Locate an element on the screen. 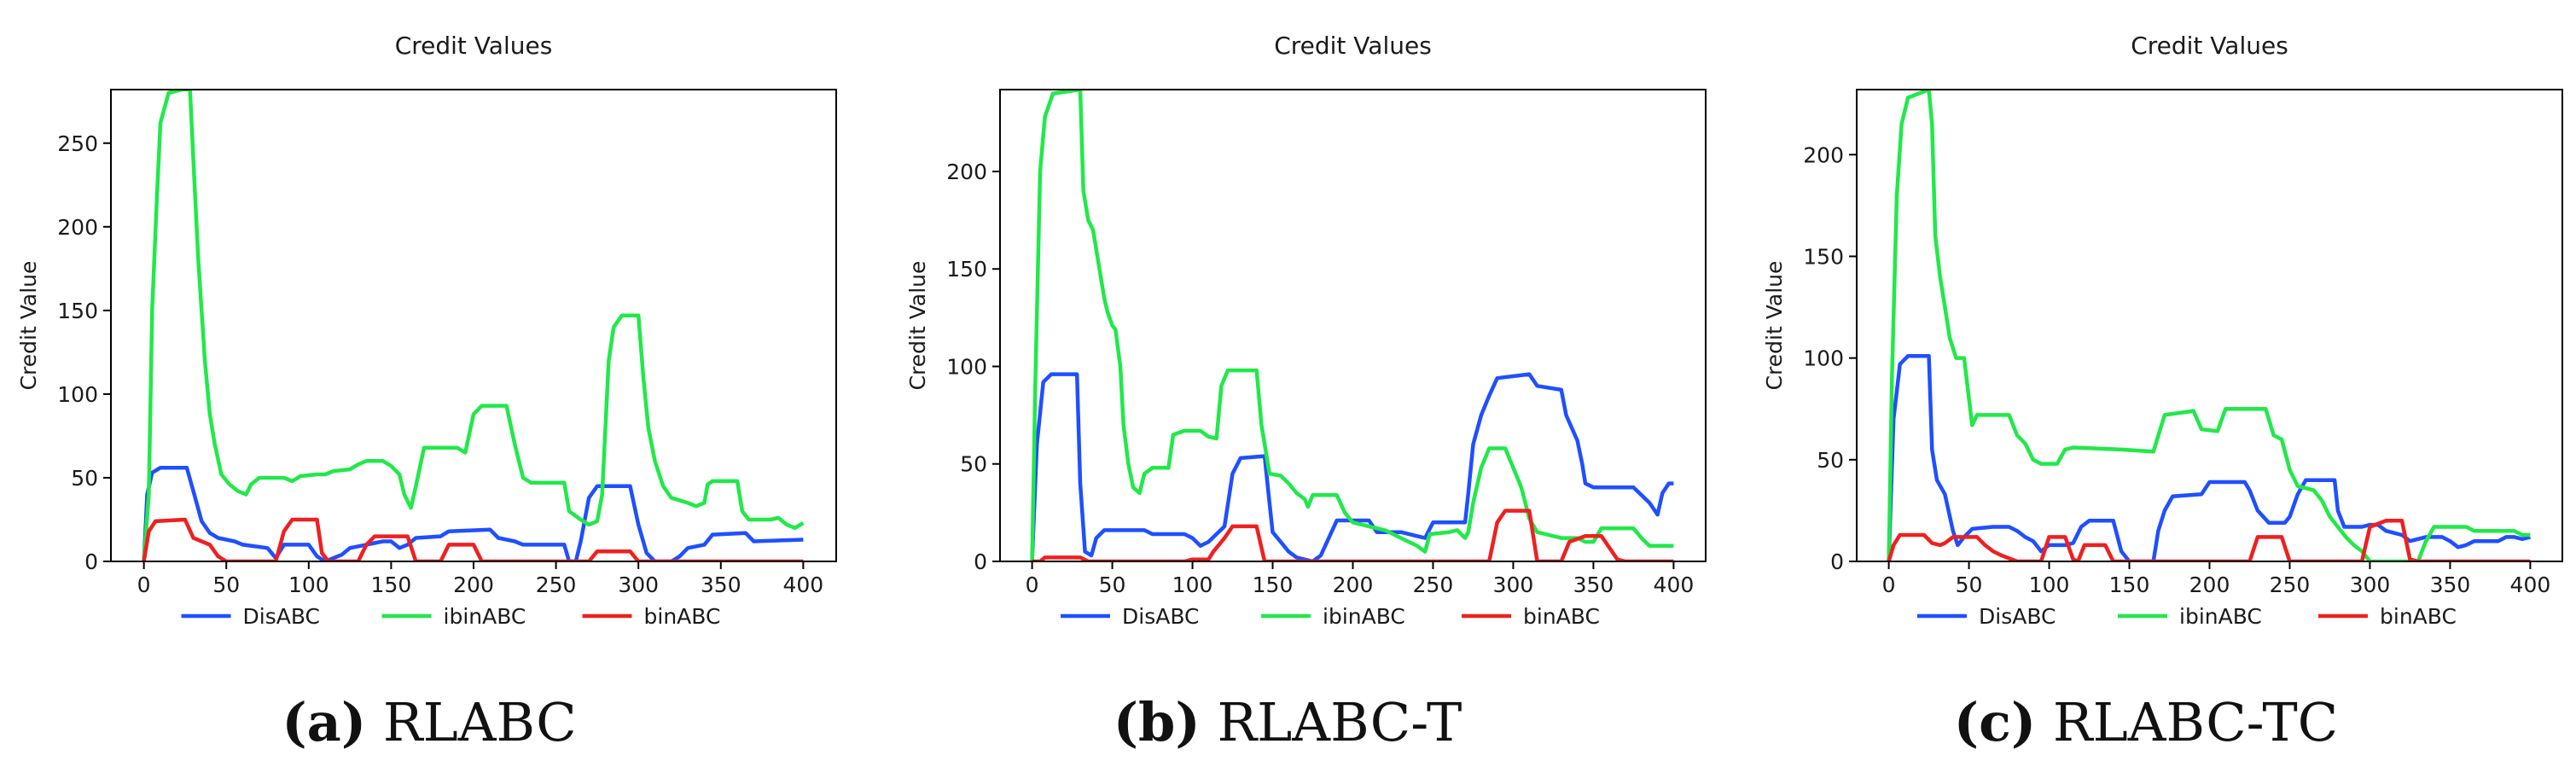 The width and height of the screenshot is (2576, 773). caption-b: (b) RLABC-T is located at coordinates (1287, 722).